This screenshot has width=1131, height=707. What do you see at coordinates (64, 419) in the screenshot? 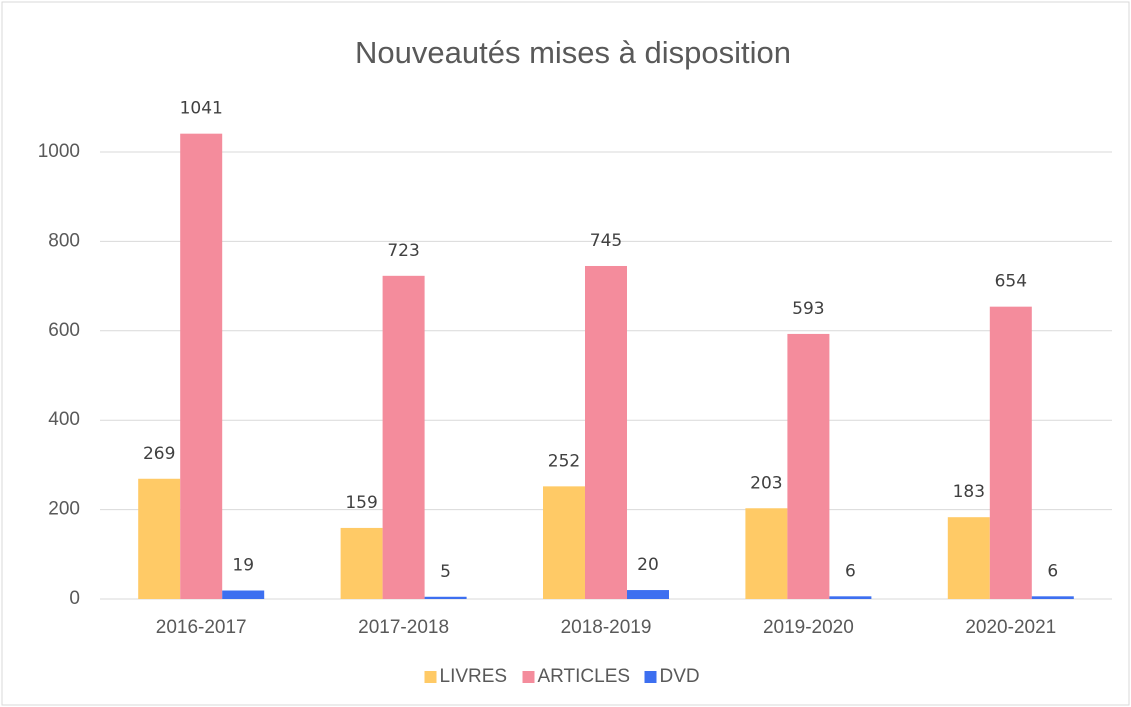
I see `y-tick-label: 400` at bounding box center [64, 419].